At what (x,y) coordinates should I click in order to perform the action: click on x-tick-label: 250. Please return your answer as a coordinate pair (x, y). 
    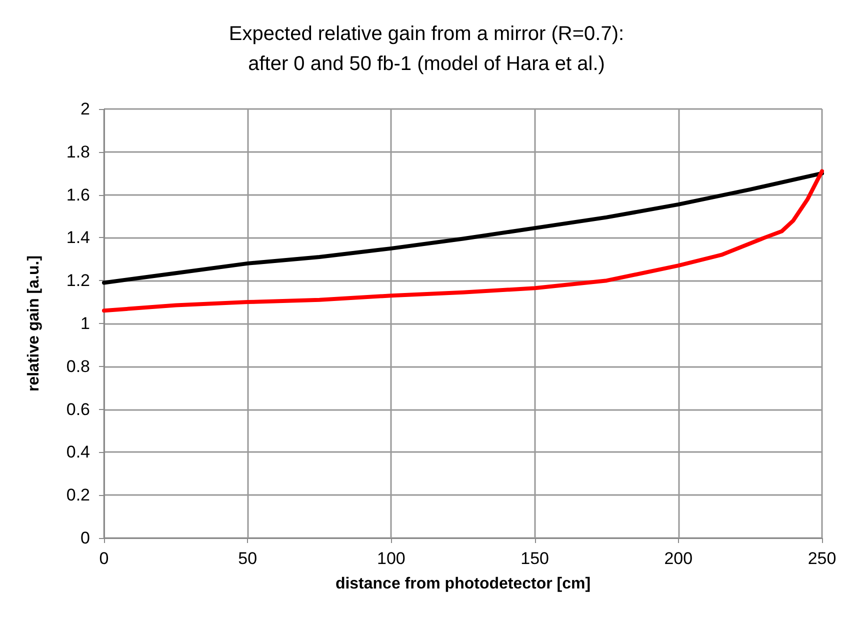
    Looking at the image, I should click on (822, 558).